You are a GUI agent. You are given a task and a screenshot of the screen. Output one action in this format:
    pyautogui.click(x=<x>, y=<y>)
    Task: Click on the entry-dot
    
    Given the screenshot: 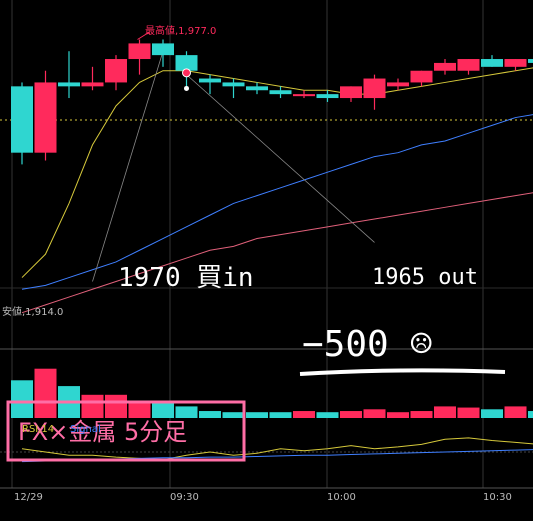 What is the action you would take?
    pyautogui.click(x=186, y=88)
    